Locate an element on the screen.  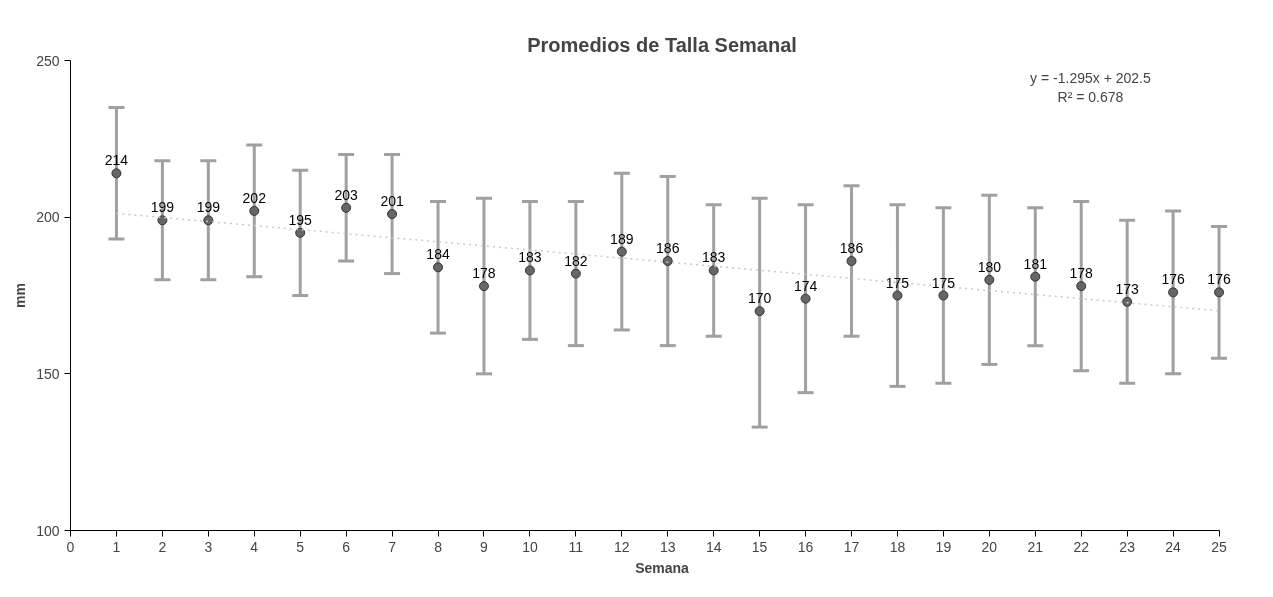
x-tick-label: 2 is located at coordinates (162, 546).